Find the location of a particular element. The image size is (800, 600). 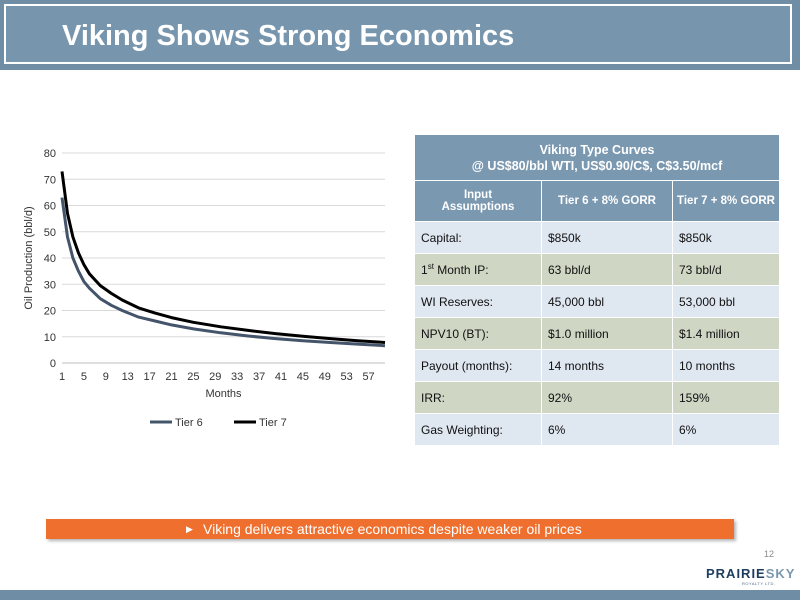

arrow-right-icon: ▶ is located at coordinates (189, 529).